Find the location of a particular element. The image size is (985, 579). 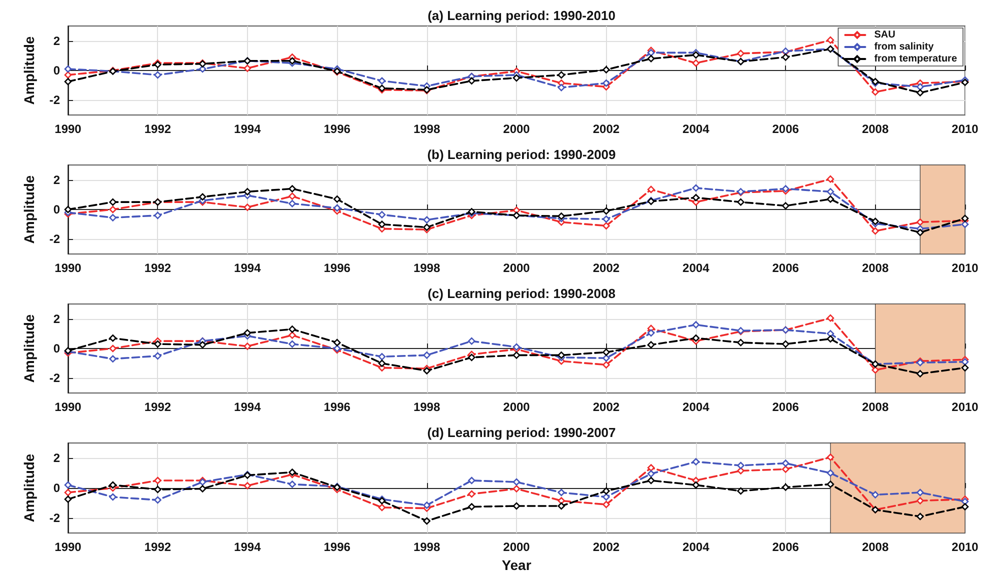

chart-title: (d) Learning period: 1990-2007 is located at coordinates (521, 432).